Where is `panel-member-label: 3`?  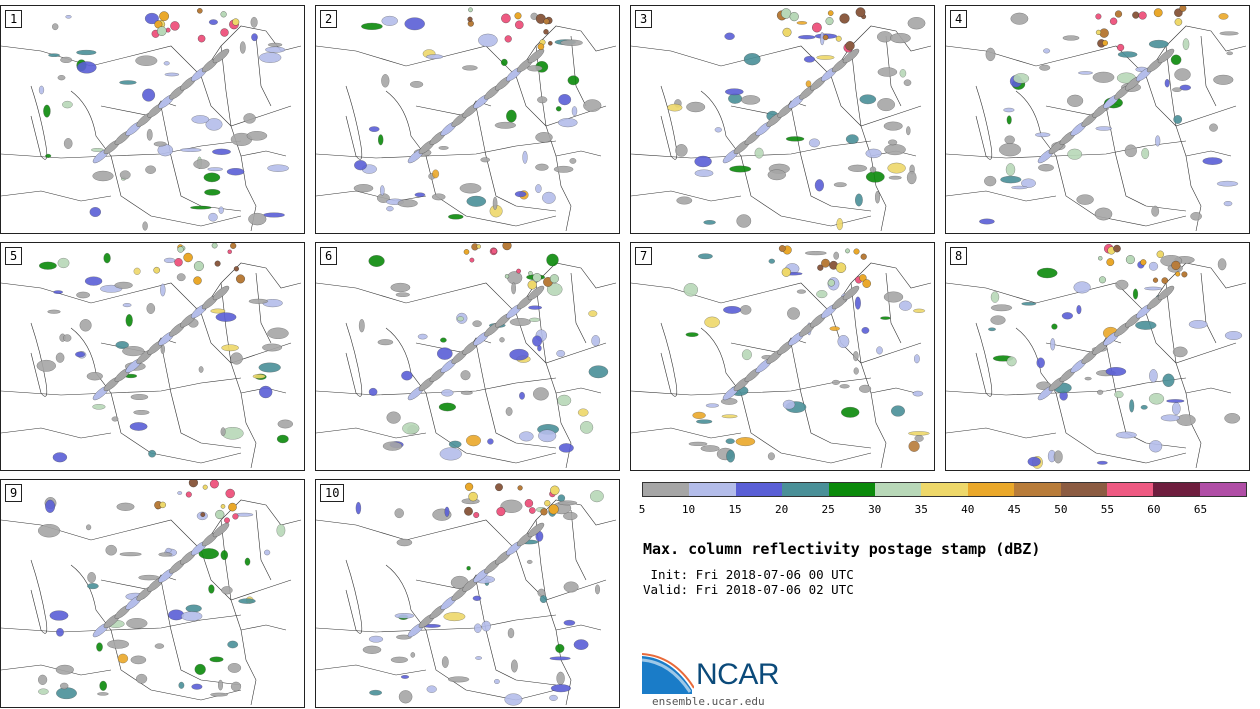 panel-member-label: 3 is located at coordinates (644, 19).